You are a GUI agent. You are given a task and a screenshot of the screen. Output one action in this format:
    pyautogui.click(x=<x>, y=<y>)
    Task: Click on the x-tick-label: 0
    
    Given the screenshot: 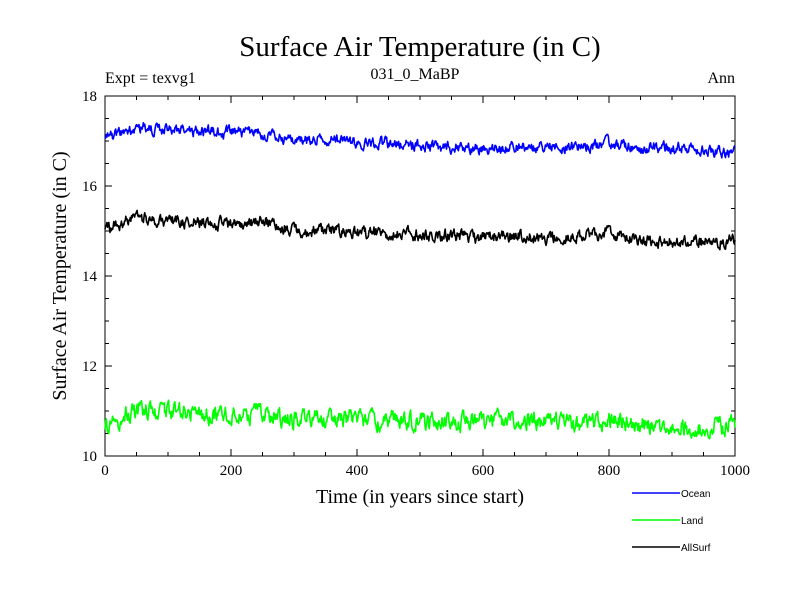 What is the action you would take?
    pyautogui.click(x=105, y=471)
    